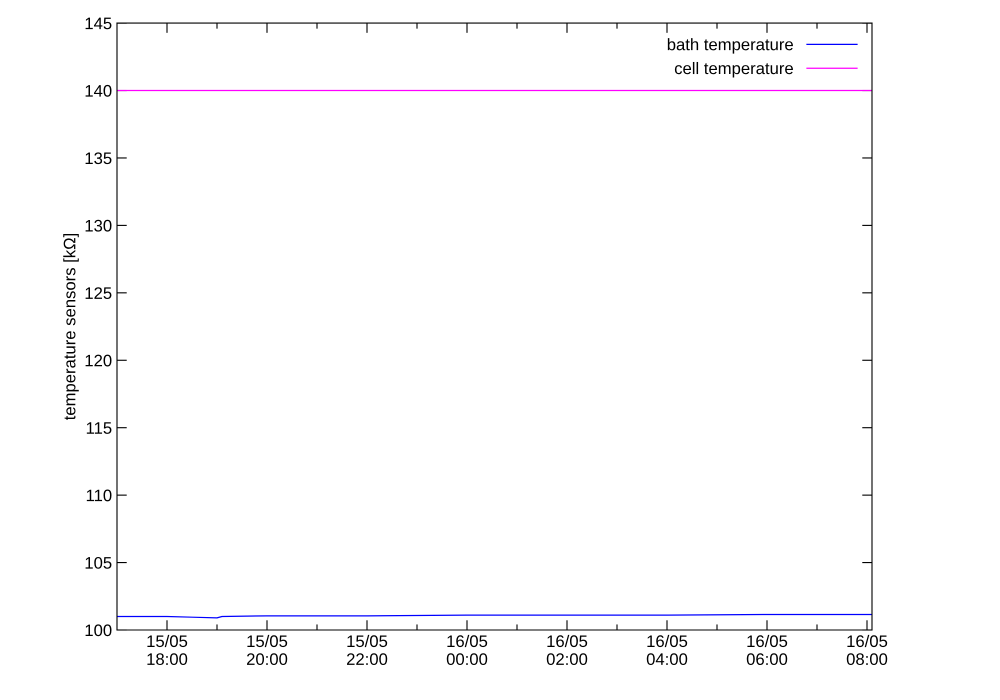 This screenshot has height=700, width=1000. What do you see at coordinates (99, 496) in the screenshot?
I see `y-tick-label: 110` at bounding box center [99, 496].